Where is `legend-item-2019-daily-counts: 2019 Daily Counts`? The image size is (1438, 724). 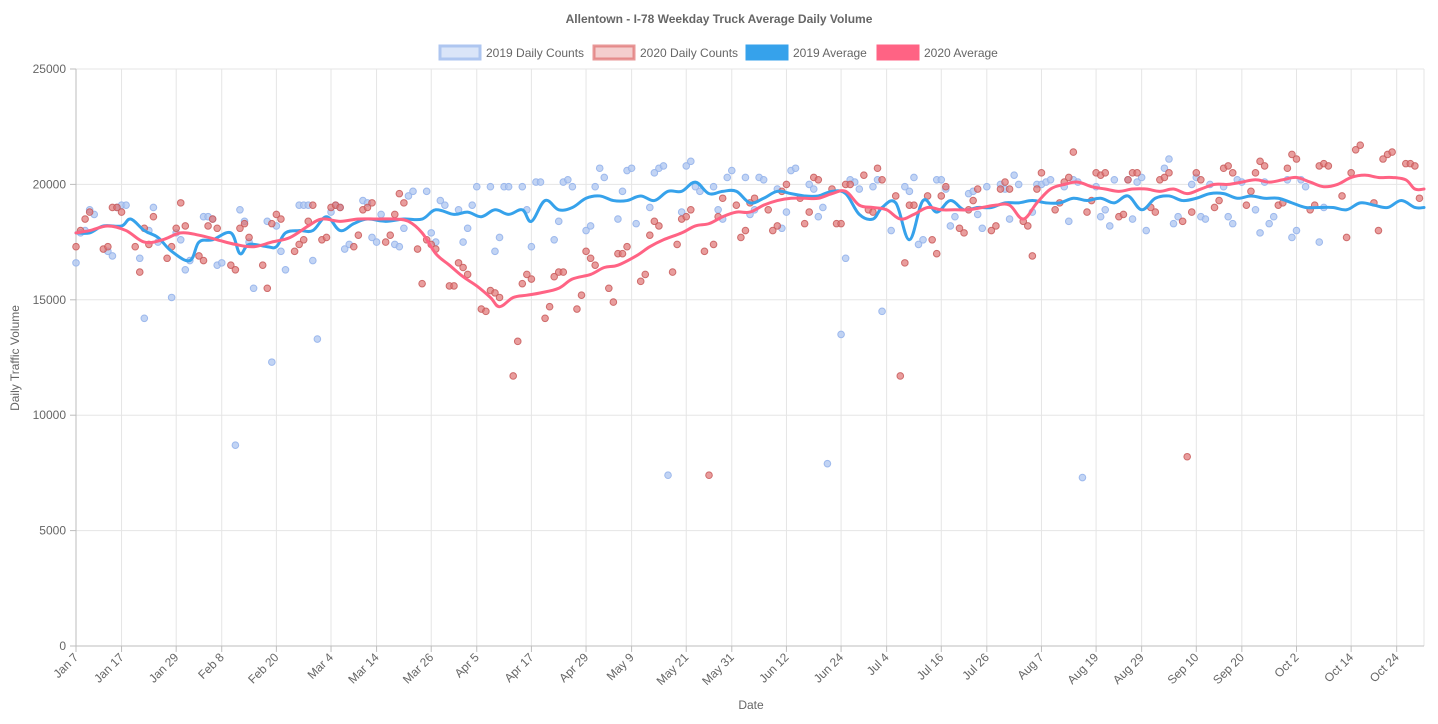
legend-item-2019-daily-counts: 2019 Daily Counts is located at coordinates (511, 52).